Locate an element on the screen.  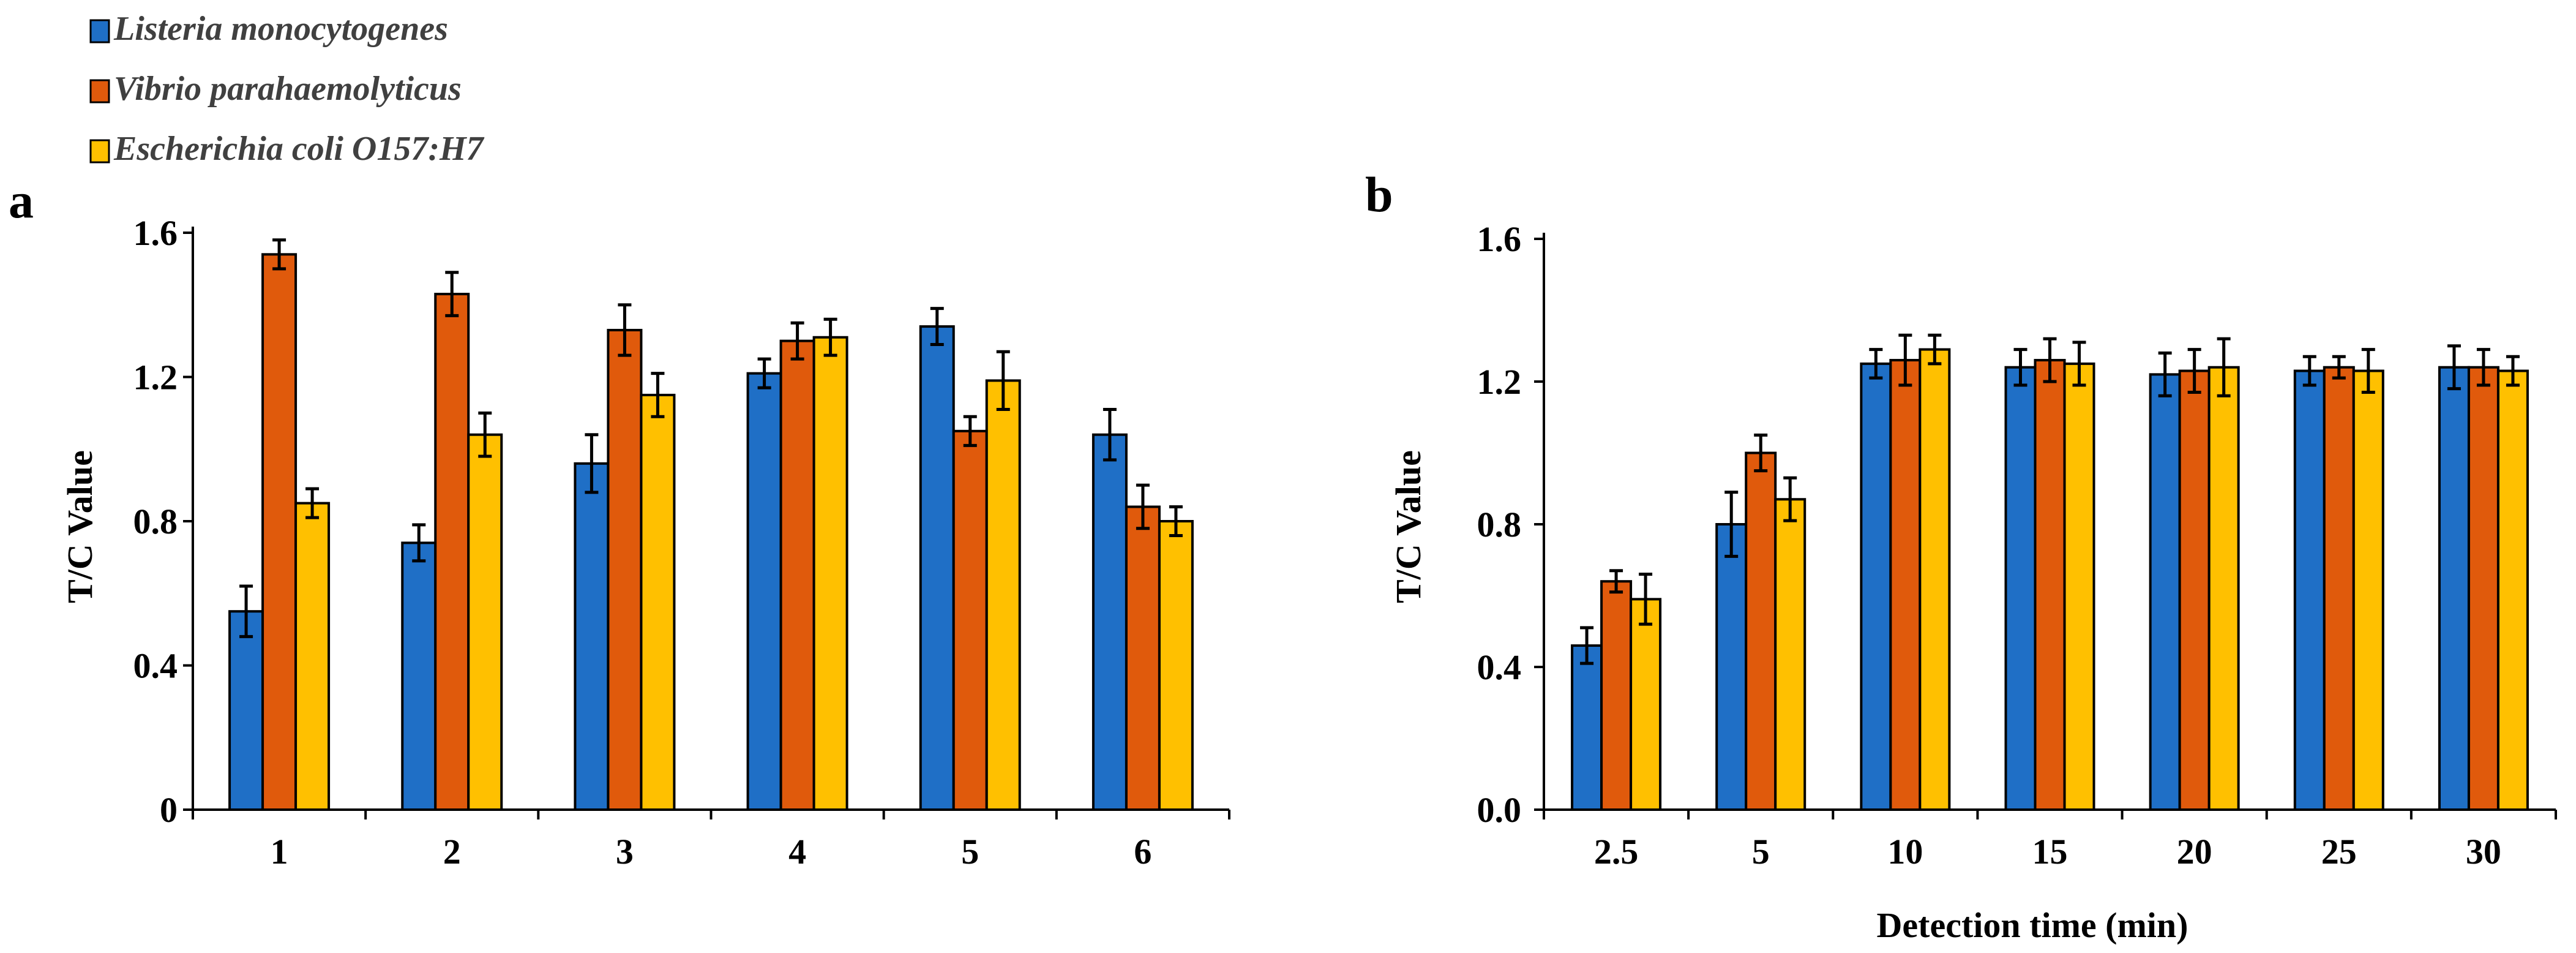
panel-a-y-axis-title: T/C Value is located at coordinates (80, 526).